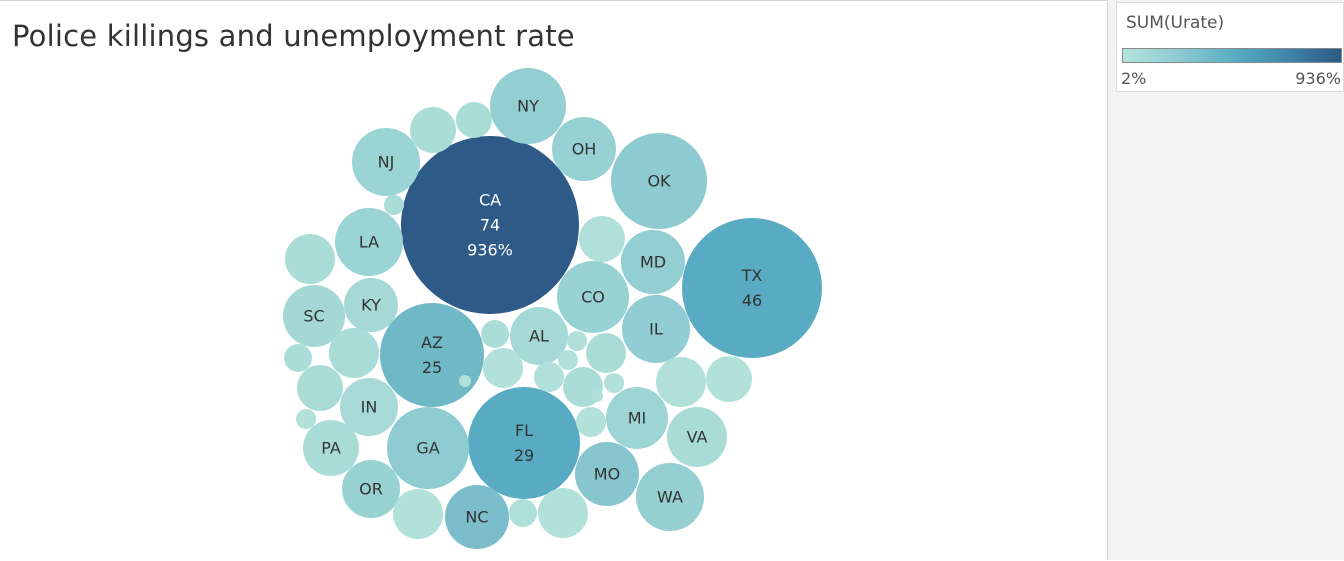  I want to click on bubble-label-killings: 29, so click(524, 455).